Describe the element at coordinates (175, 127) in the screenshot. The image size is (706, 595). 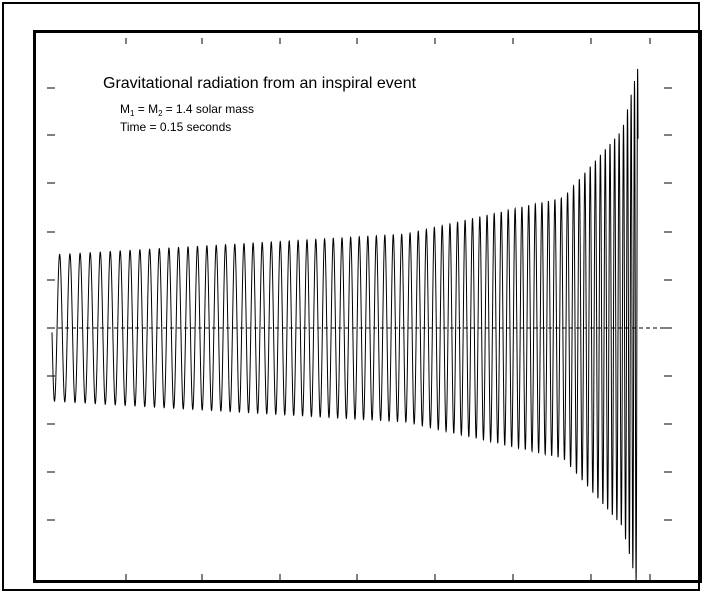
I see `time-label: Time = 0.15 seconds` at that location.